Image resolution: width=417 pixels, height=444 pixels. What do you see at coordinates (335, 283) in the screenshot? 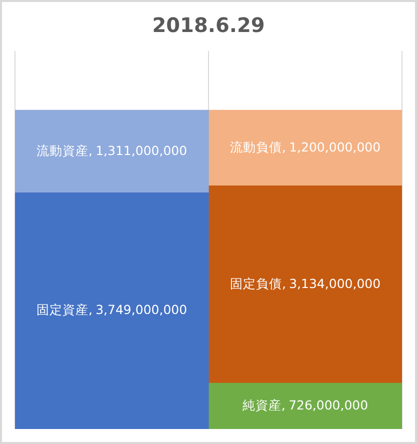
I see `data-label: 3,134,000,000` at bounding box center [335, 283].